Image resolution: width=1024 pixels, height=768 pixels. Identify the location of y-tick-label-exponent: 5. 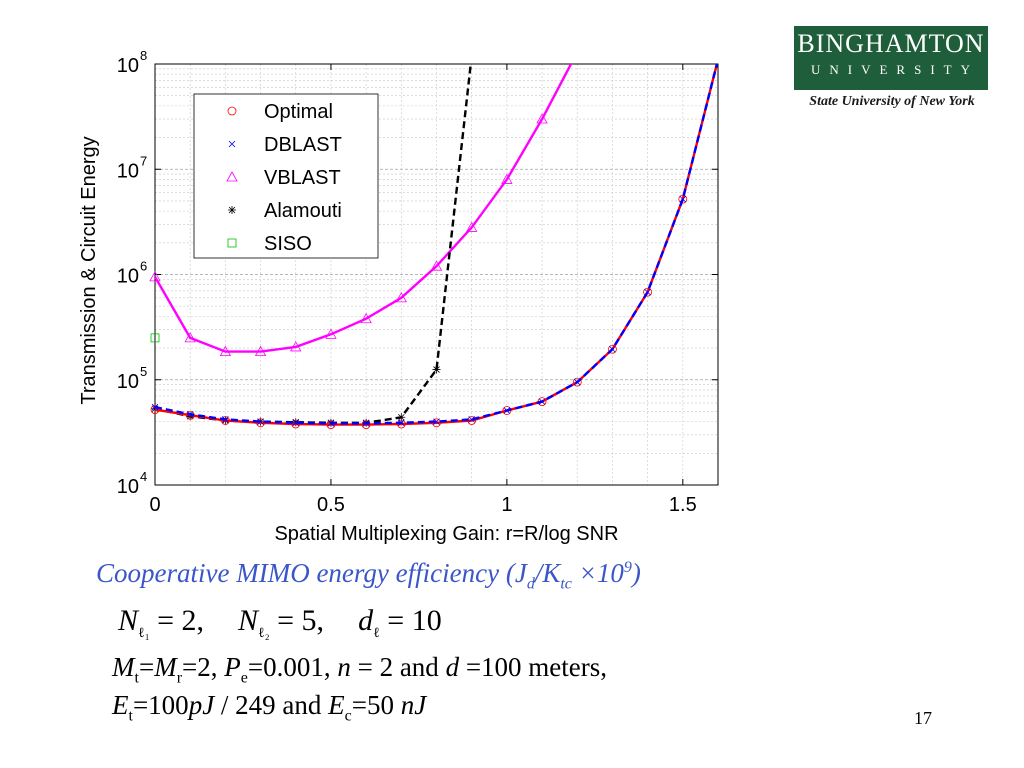
(143, 371).